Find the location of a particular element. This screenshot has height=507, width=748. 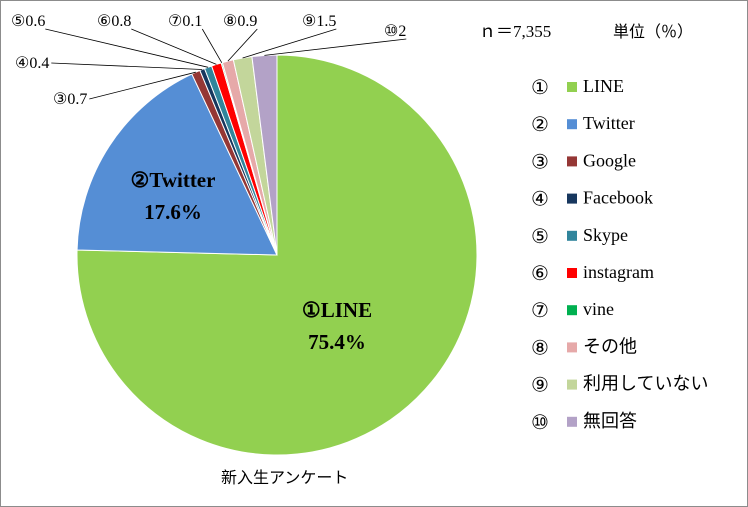

legend-marker-7: ⑦ is located at coordinates (540, 311).